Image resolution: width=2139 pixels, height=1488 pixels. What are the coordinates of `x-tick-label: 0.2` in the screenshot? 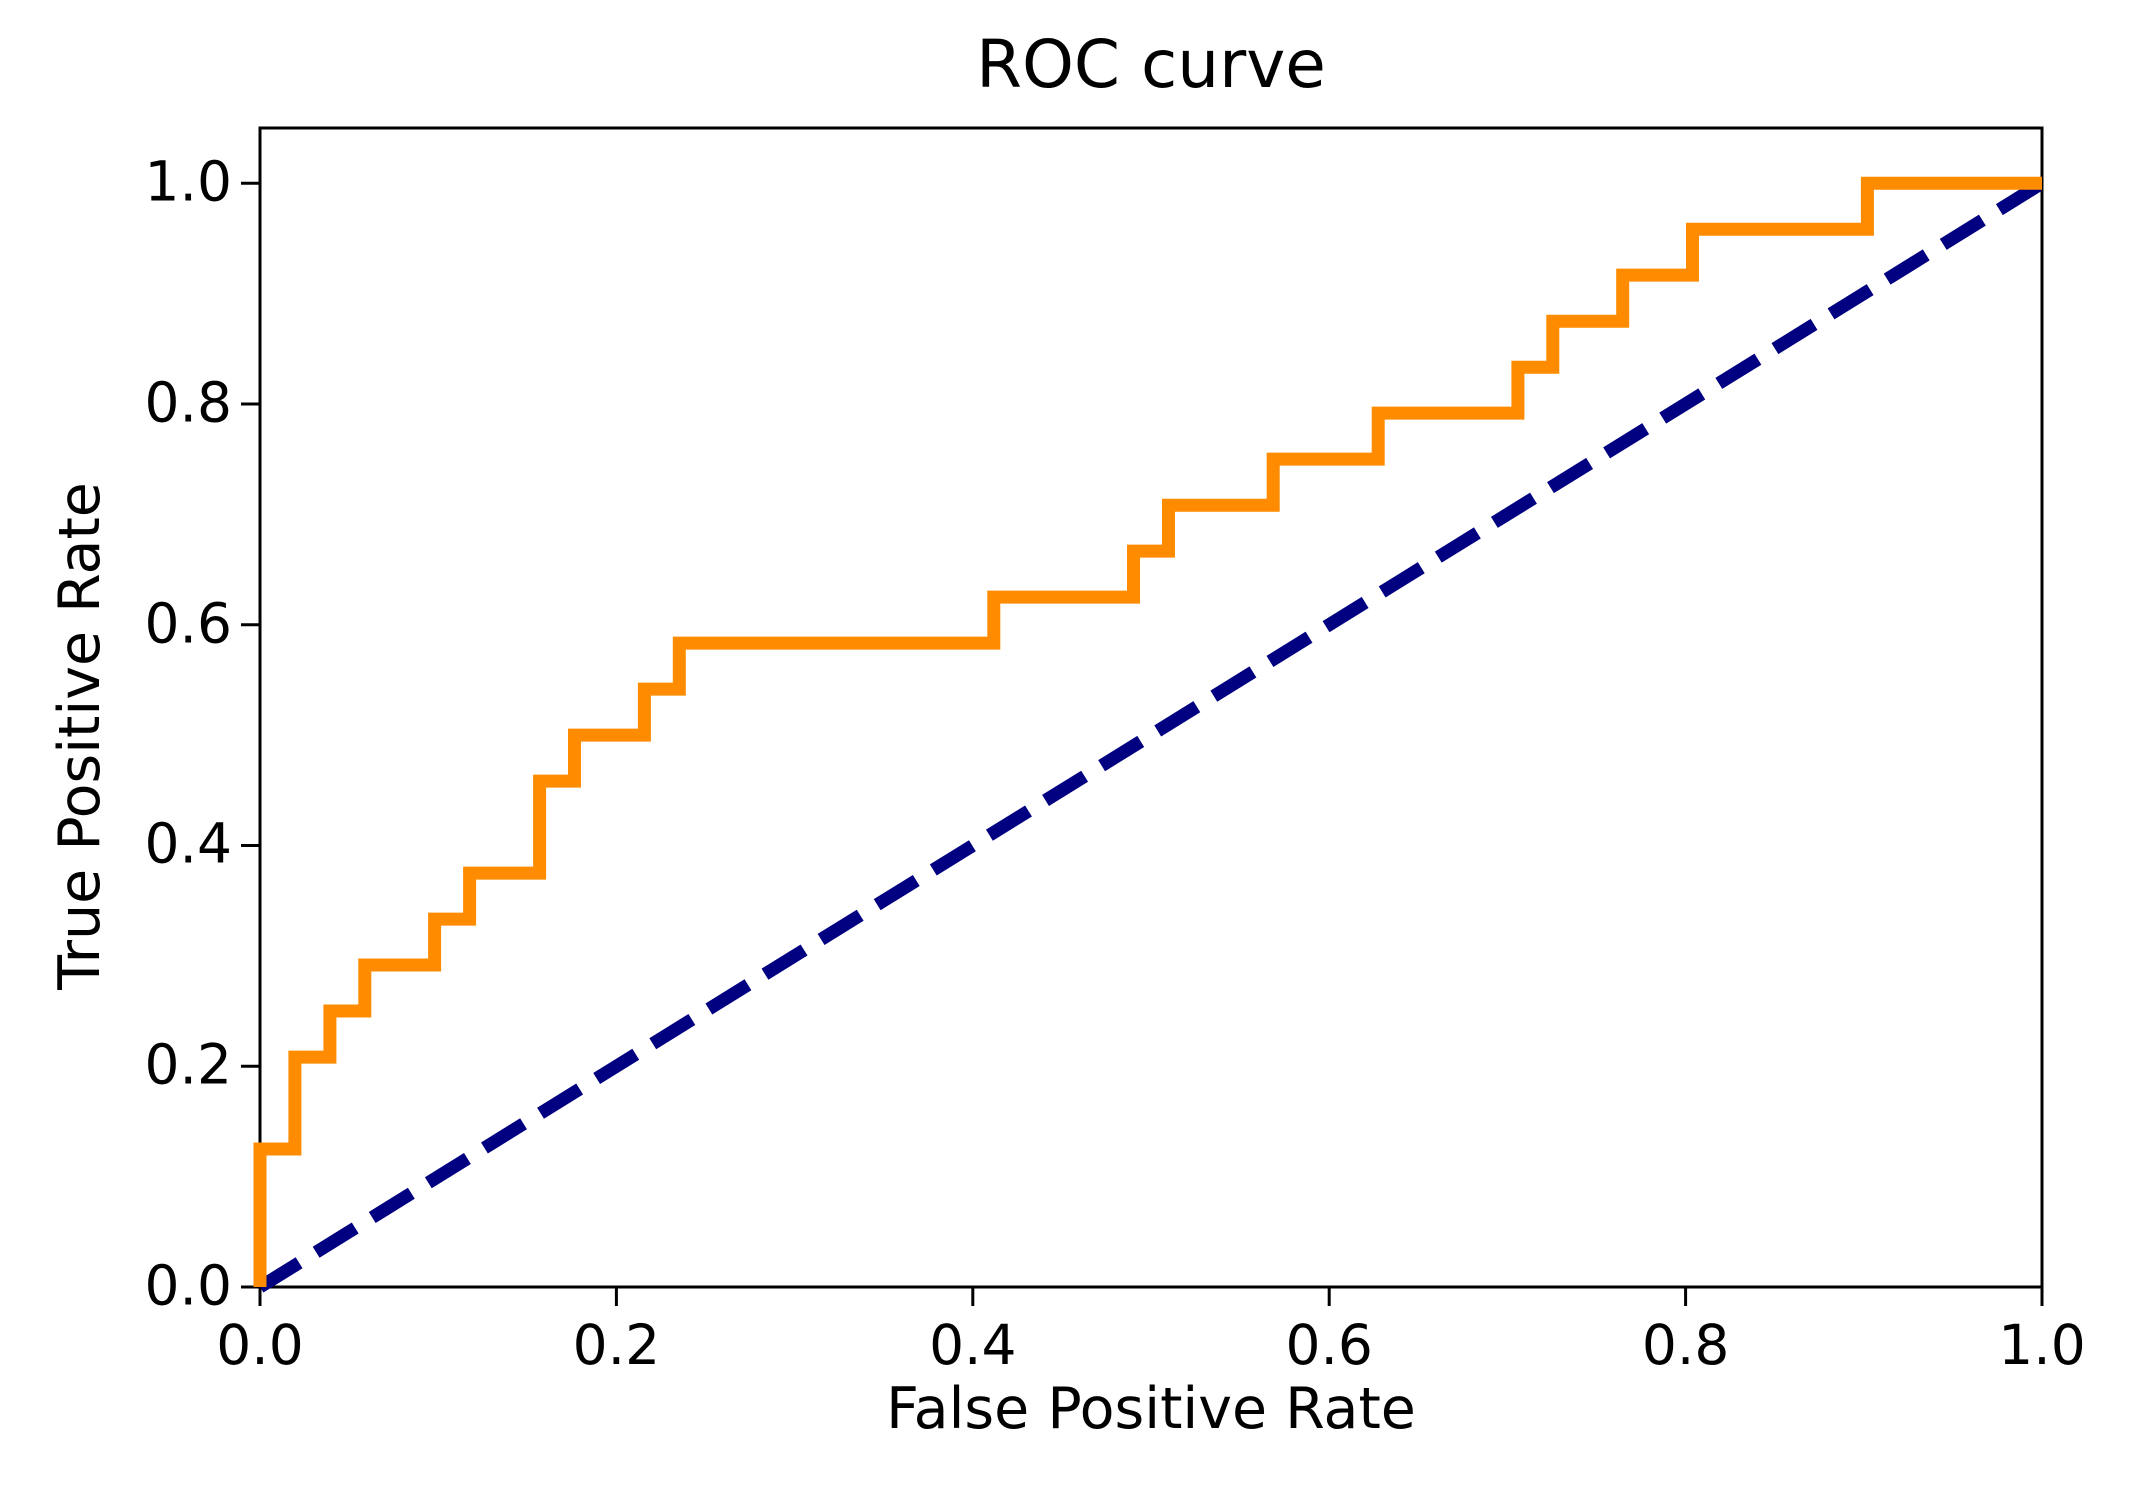 It's located at (616, 1345).